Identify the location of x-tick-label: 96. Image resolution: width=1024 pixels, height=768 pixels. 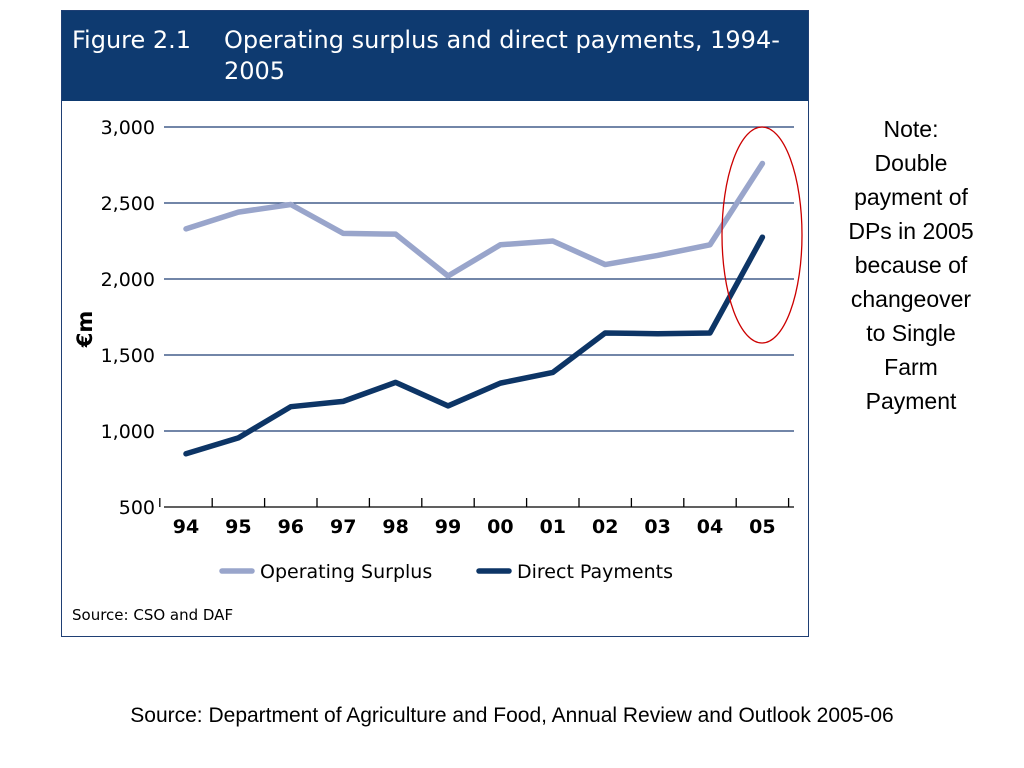
(291, 527).